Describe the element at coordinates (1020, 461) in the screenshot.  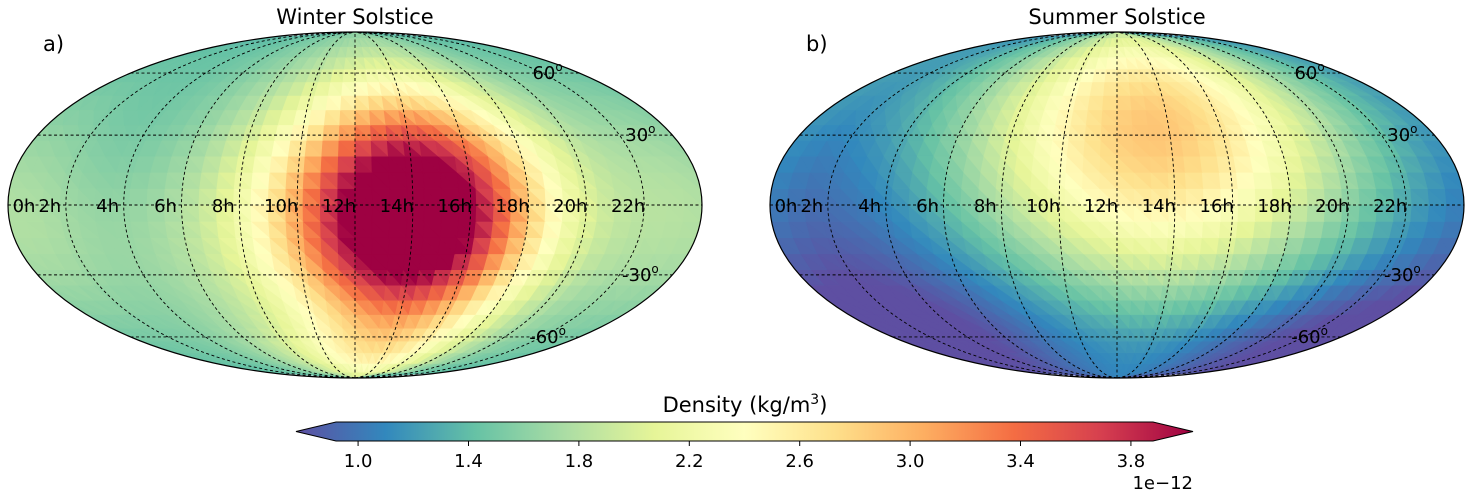
I see `colorbar-tick-label: 3.4` at that location.